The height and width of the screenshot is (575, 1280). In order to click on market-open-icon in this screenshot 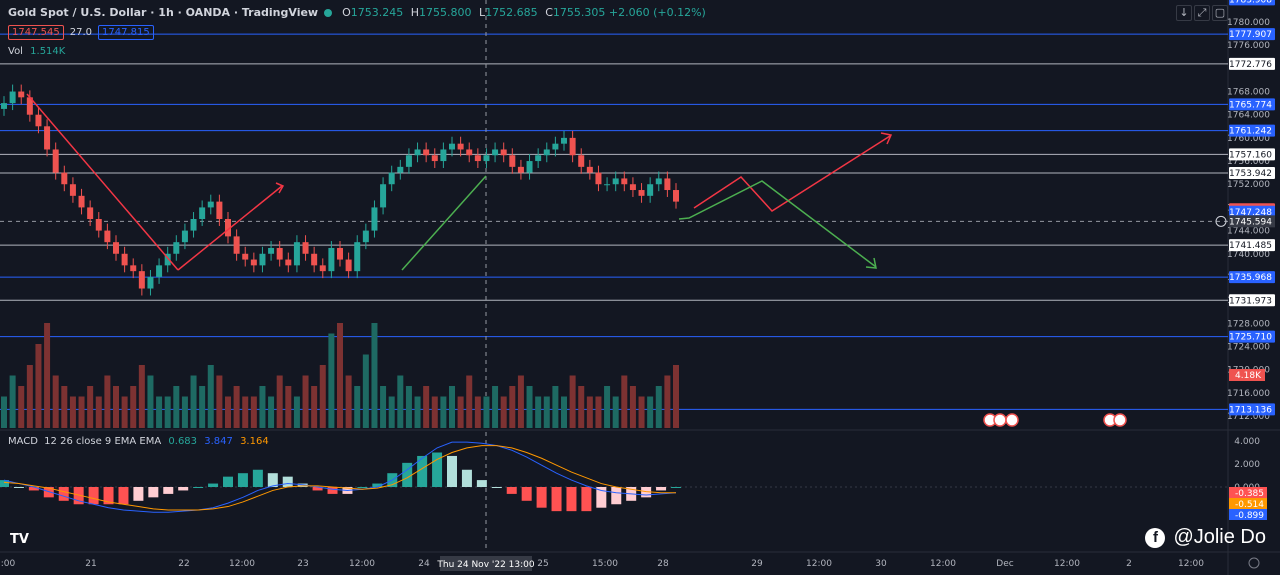, I will do `click(328, 12)`.